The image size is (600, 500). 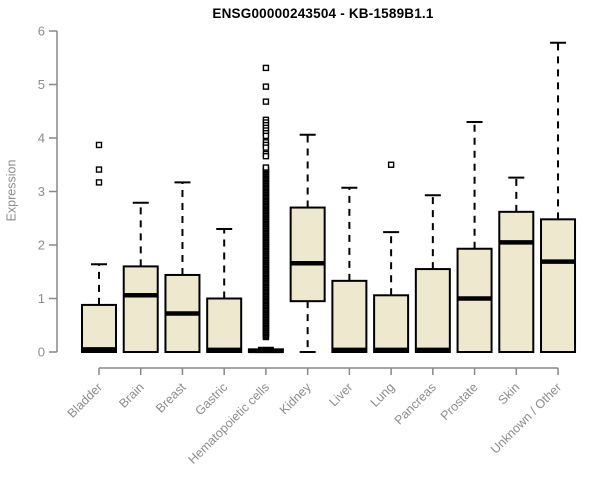 I want to click on x-axis-tick-label: Brain, so click(x=131, y=395).